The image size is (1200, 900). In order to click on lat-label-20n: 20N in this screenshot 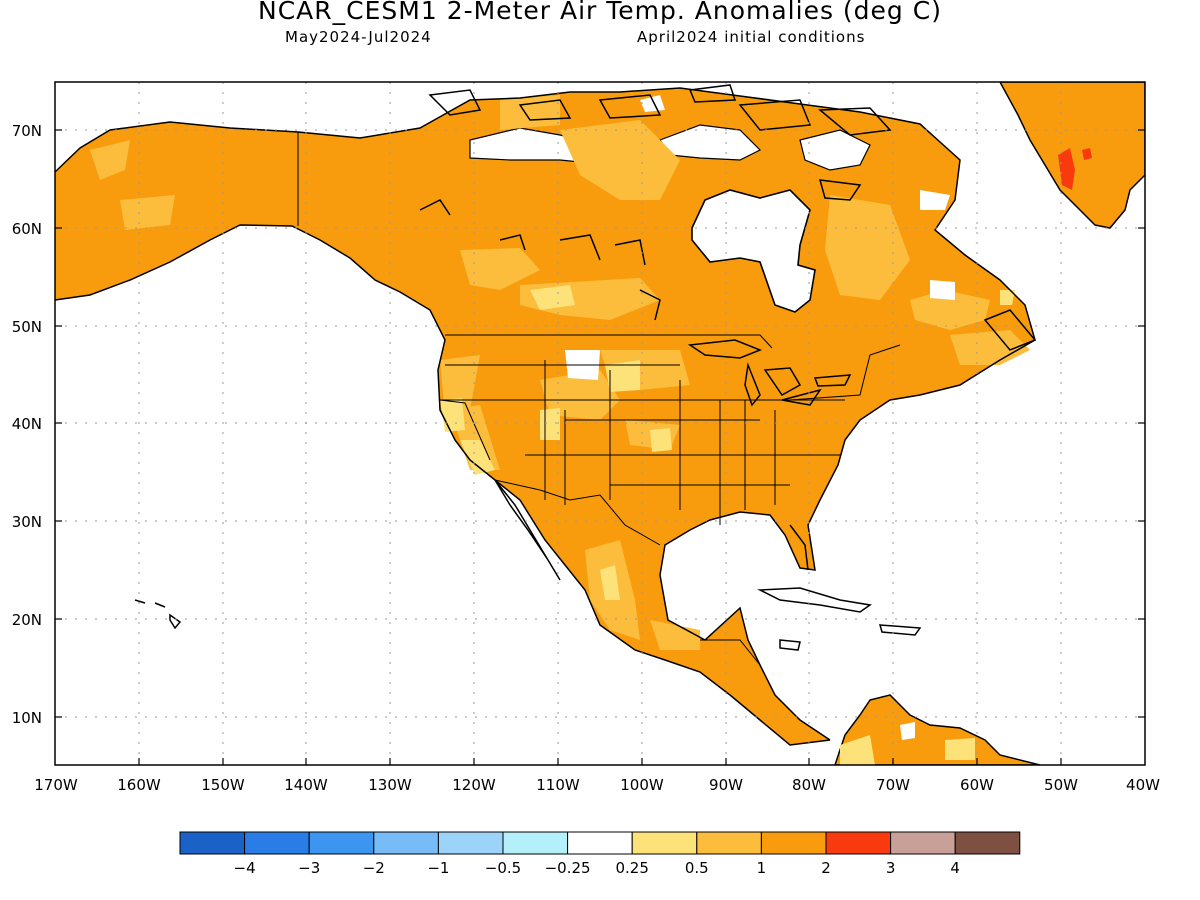, I will do `click(27, 620)`.